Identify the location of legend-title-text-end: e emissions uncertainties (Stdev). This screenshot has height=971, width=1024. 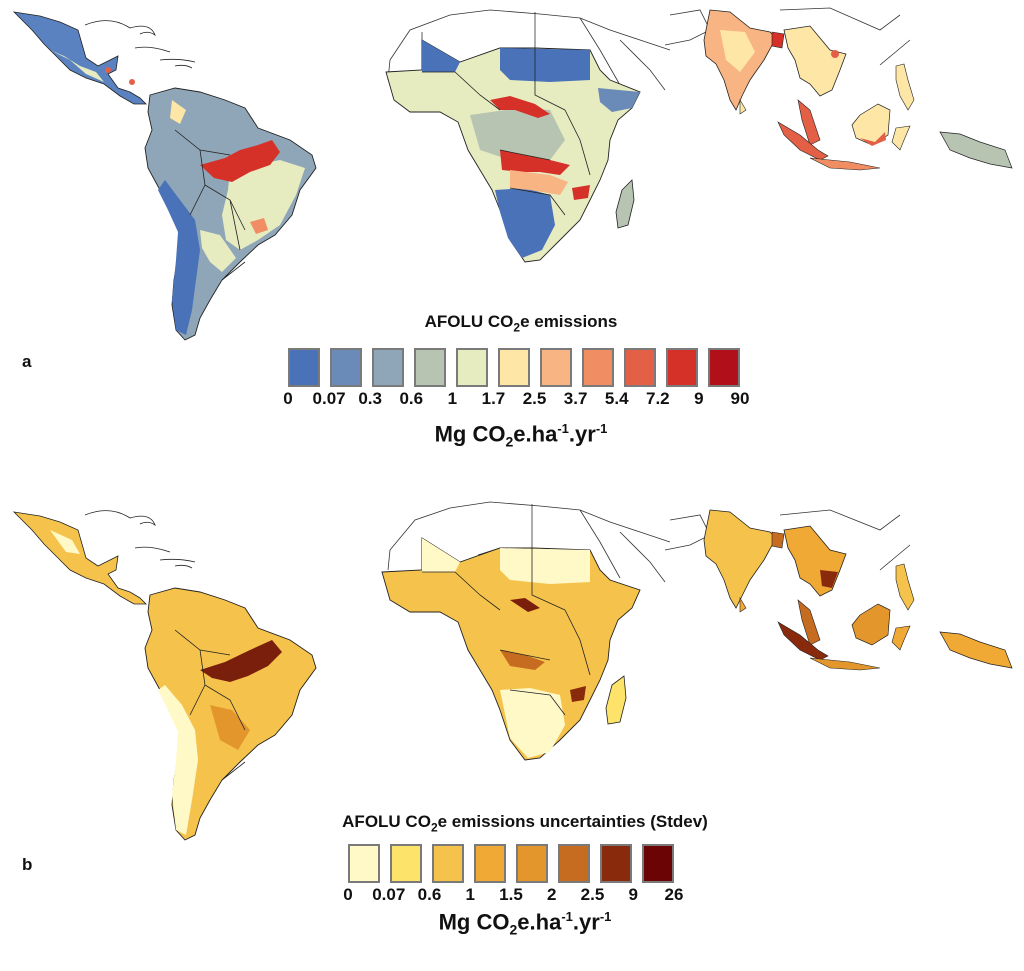
(572, 821).